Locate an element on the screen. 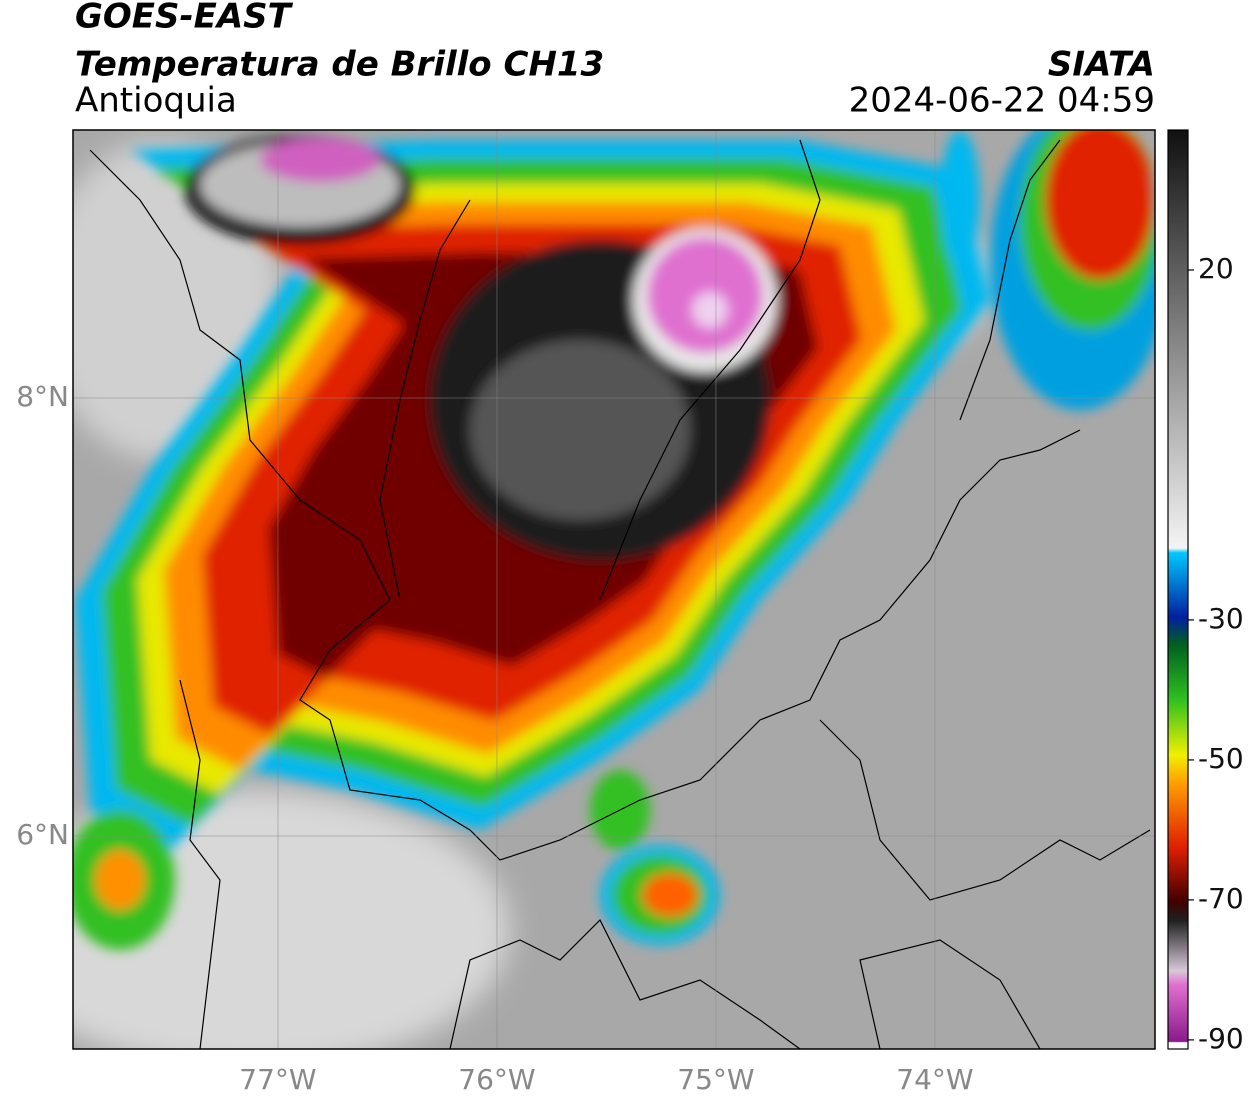 Image resolution: width=1252 pixels, height=1103 pixels. y-tick-label: 6°N is located at coordinates (42, 834).